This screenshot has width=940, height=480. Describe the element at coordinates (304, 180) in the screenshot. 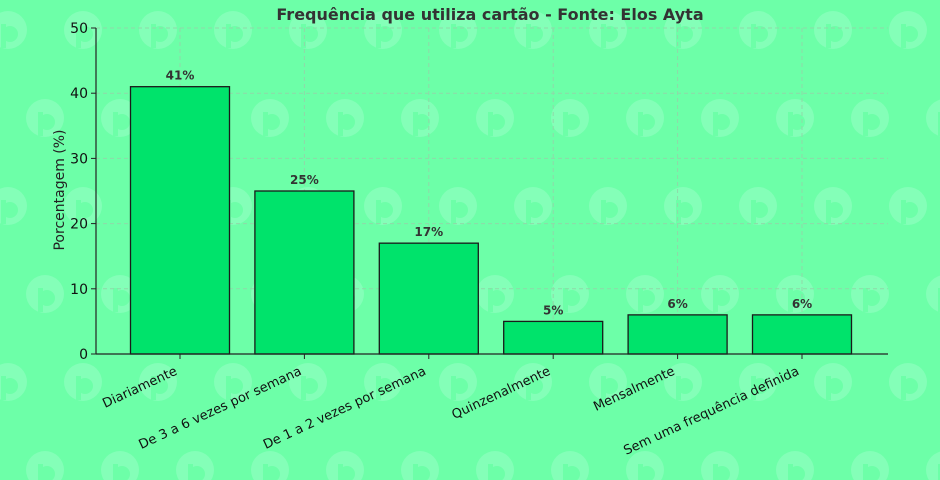

I see `data-label: 25%` at that location.